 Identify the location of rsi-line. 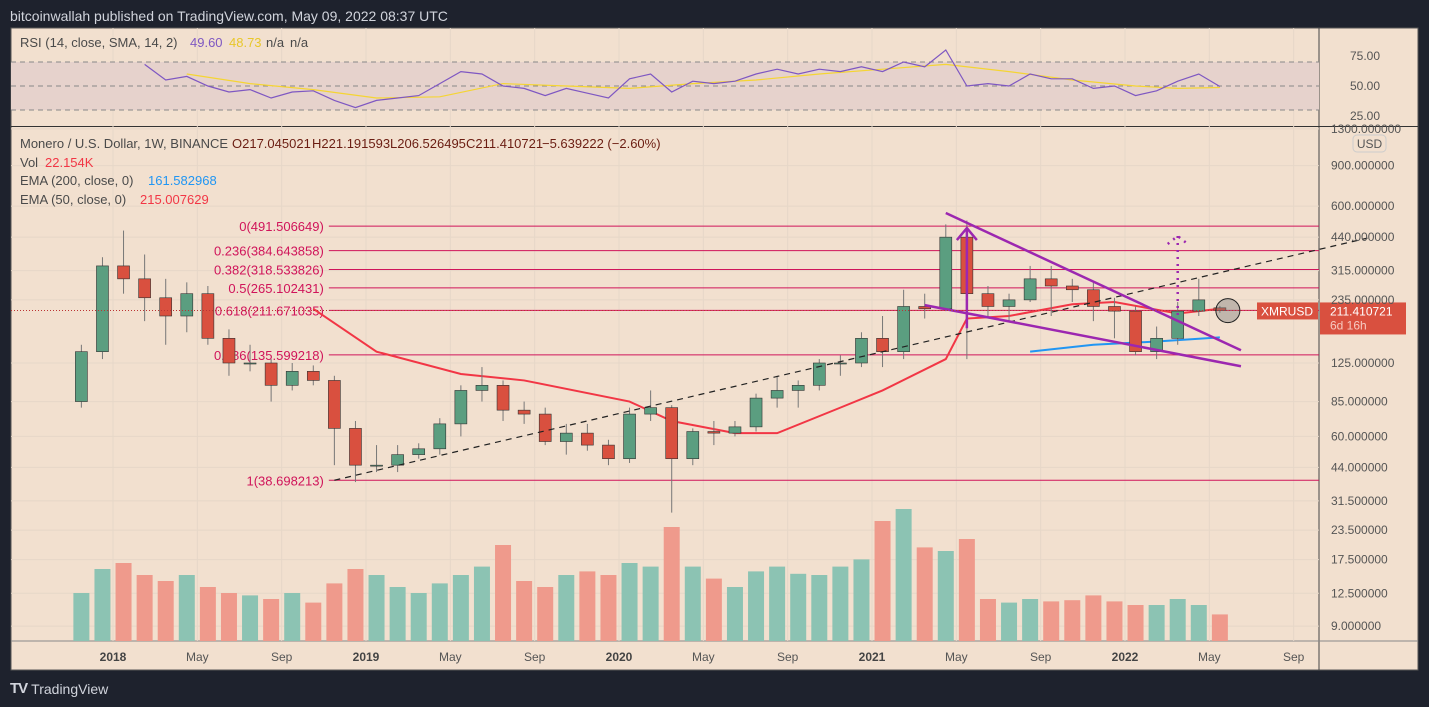
(682, 79).